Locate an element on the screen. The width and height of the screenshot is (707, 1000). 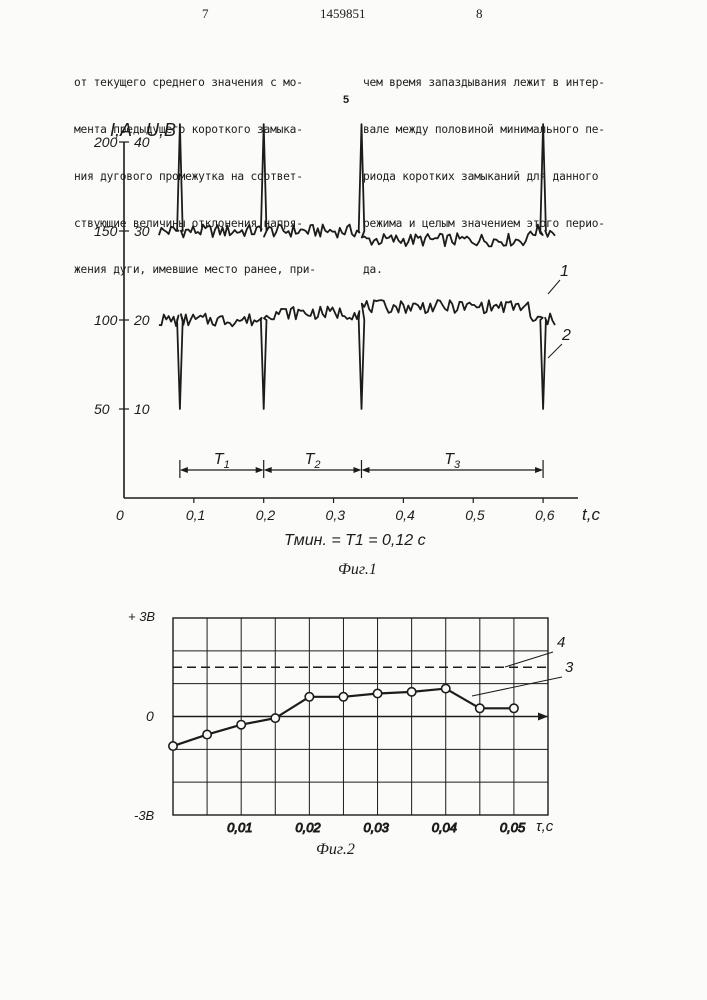
fig1-x-label: t,c is located at coordinates (591, 514).